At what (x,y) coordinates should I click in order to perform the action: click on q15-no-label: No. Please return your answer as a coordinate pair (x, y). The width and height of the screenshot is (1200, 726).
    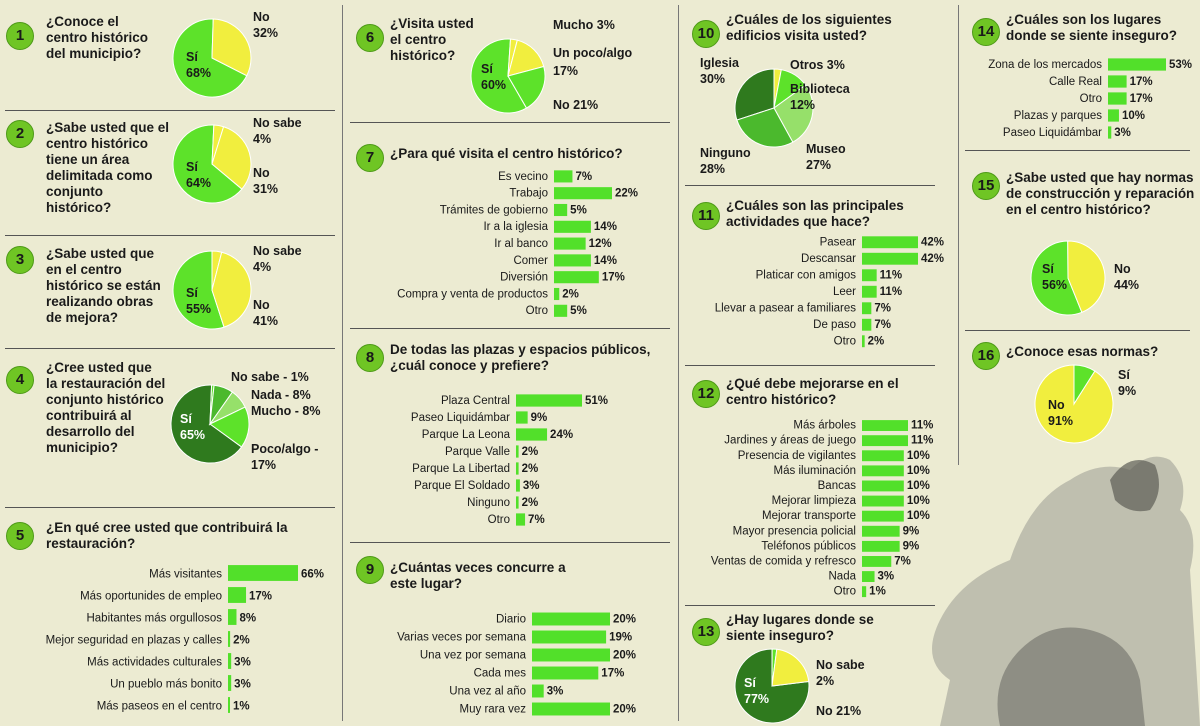
    Looking at the image, I should click on (1122, 269).